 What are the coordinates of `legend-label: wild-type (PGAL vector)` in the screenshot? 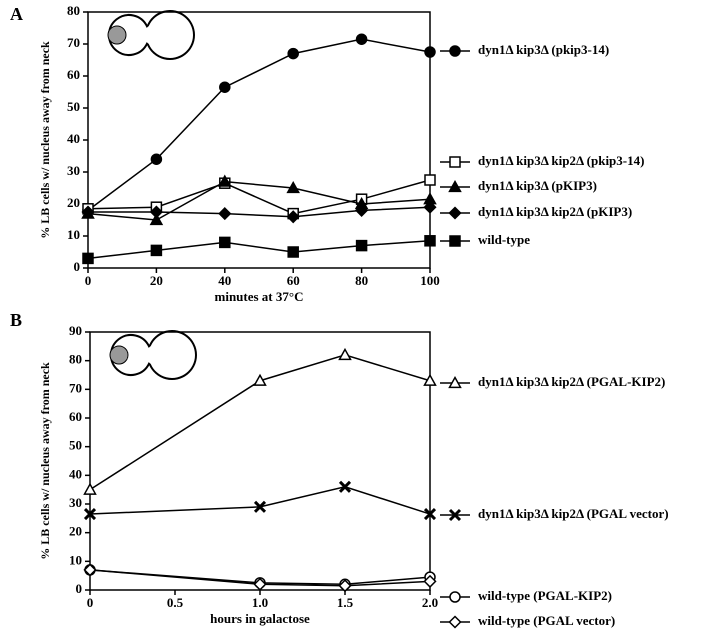 It's located at (546, 620).